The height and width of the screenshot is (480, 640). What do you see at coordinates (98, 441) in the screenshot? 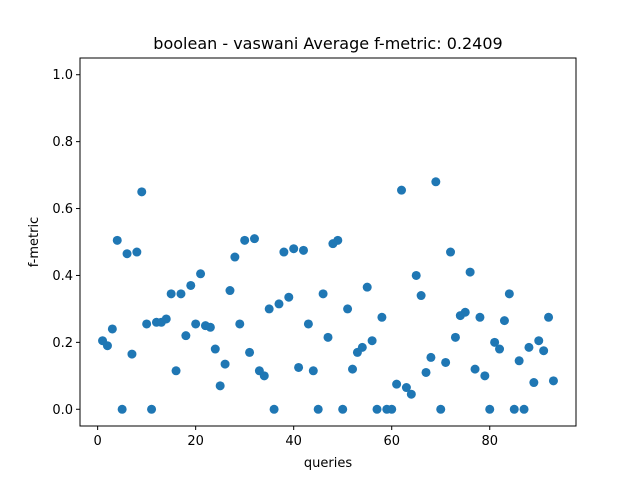
I see `x-tick-label: 0` at bounding box center [98, 441].